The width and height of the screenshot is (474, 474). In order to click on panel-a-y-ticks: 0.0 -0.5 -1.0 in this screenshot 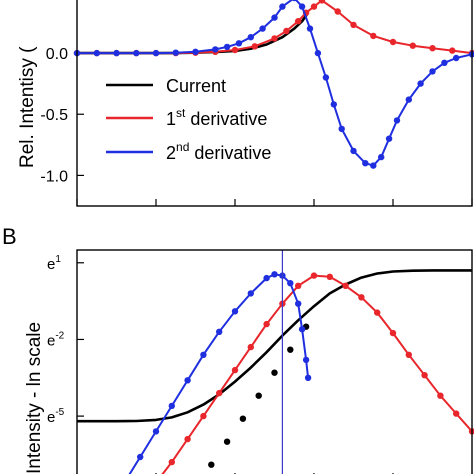, I will do `click(62, 115)`.